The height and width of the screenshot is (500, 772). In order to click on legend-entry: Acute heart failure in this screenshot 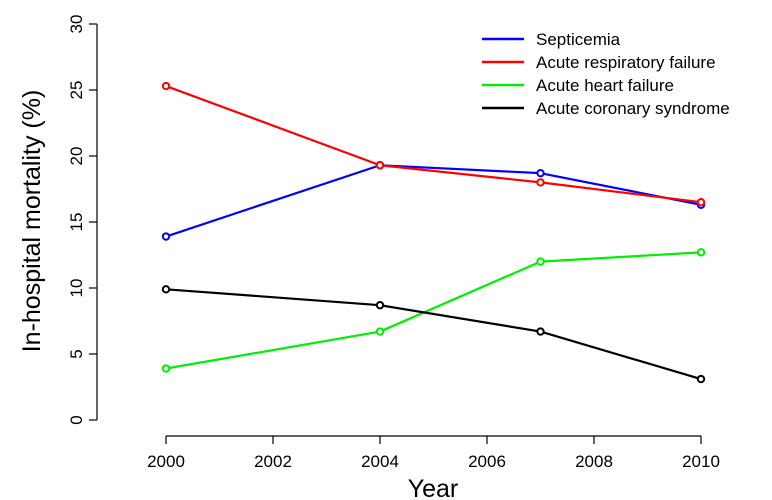, I will do `click(578, 85)`.